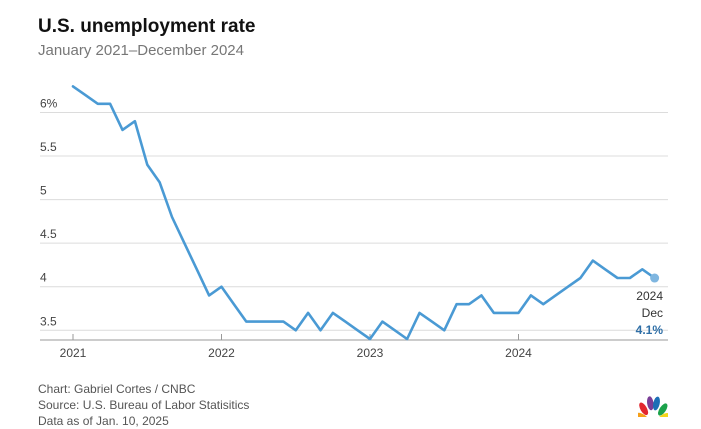 The height and width of the screenshot is (429, 701). What do you see at coordinates (147, 26) in the screenshot?
I see `chart-title: U.S. unemployment rate` at bounding box center [147, 26].